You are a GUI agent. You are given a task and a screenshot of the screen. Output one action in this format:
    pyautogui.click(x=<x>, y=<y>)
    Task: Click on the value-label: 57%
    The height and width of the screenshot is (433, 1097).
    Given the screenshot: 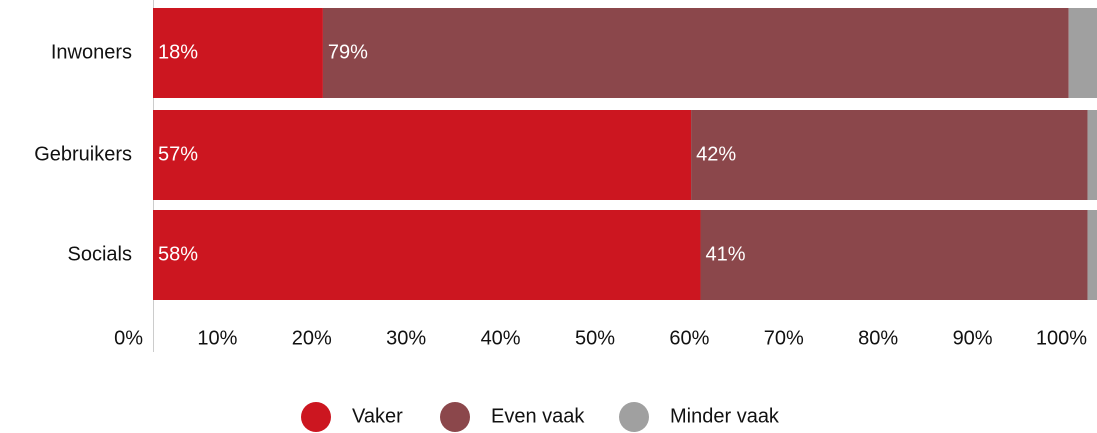 What is the action you would take?
    pyautogui.click(x=178, y=154)
    